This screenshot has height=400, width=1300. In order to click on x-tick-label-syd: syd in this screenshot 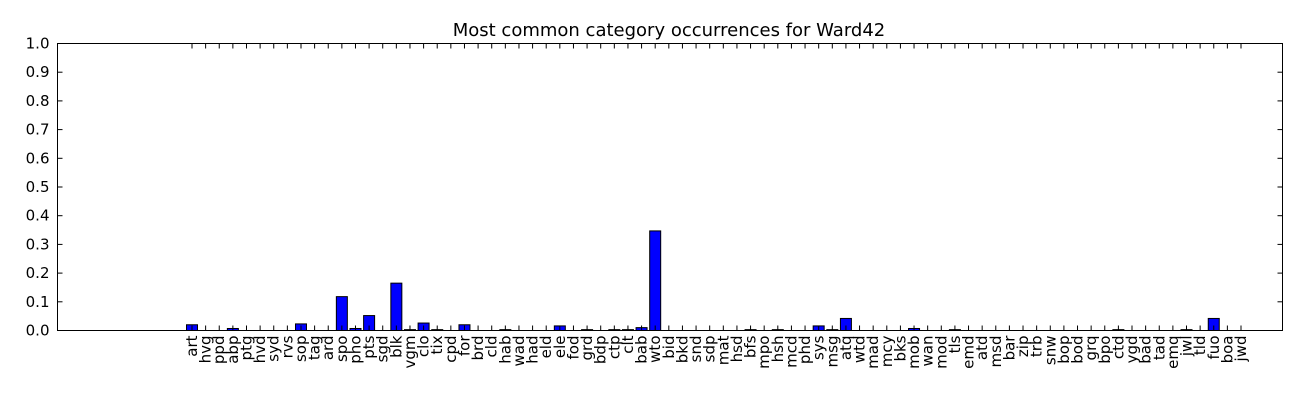, I will do `click(274, 349)`.